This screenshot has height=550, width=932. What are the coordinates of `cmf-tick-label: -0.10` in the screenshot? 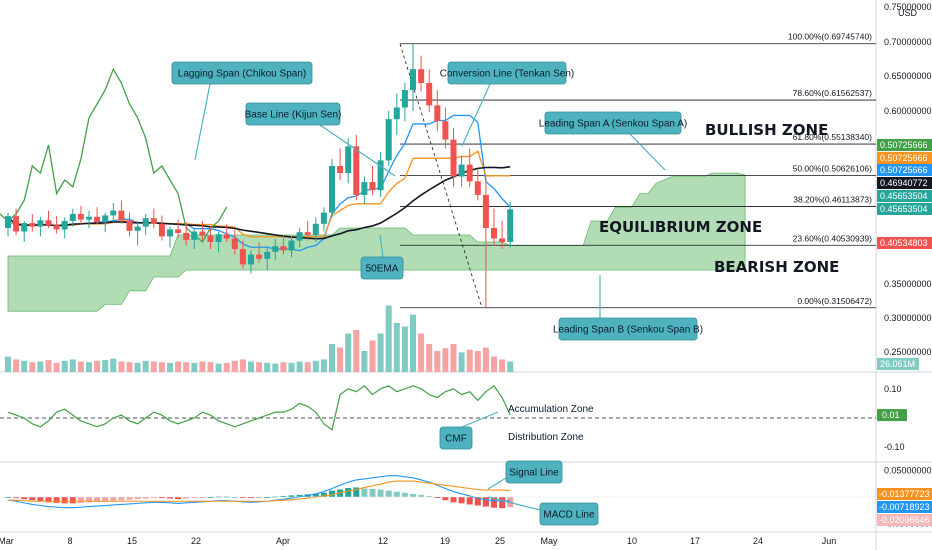 It's located at (894, 447).